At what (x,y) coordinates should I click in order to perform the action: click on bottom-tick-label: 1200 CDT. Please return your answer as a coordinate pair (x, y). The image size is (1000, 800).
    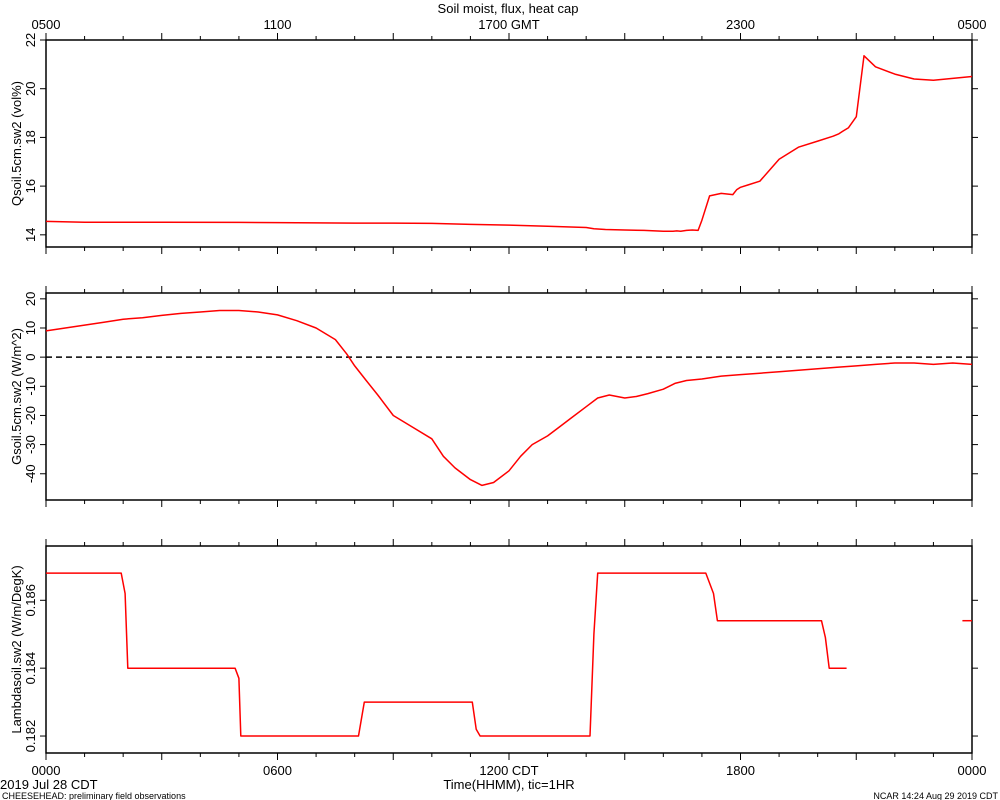
    Looking at the image, I should click on (508, 770).